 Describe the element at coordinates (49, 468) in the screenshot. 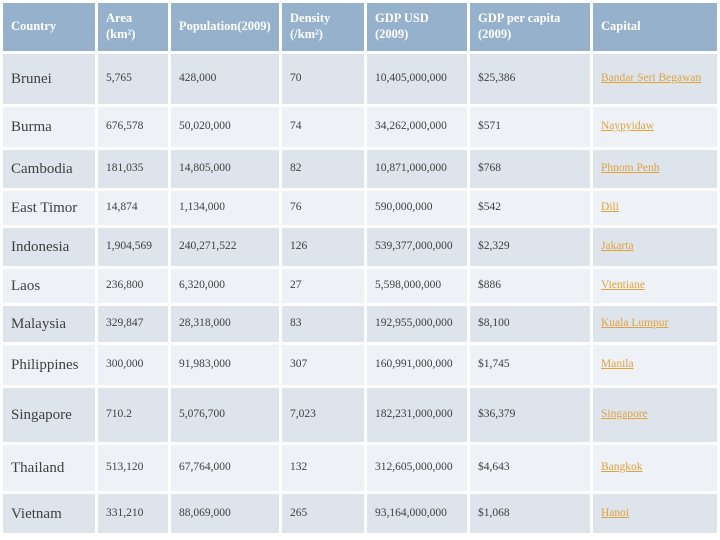

I see `cell-country: Thailand` at that location.